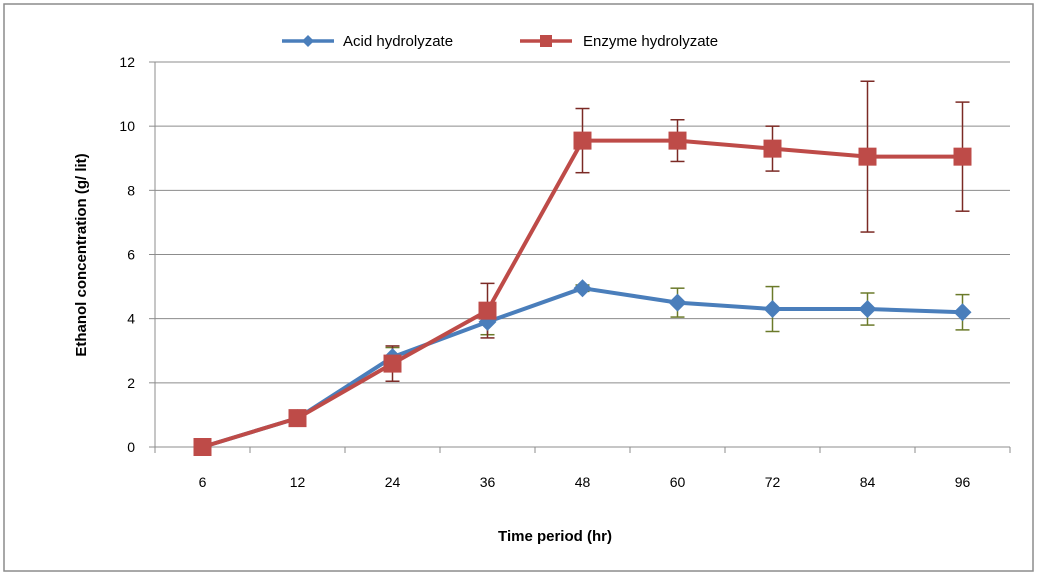 The image size is (1038, 576). What do you see at coordinates (488, 482) in the screenshot?
I see `x-tick-label: 36` at bounding box center [488, 482].